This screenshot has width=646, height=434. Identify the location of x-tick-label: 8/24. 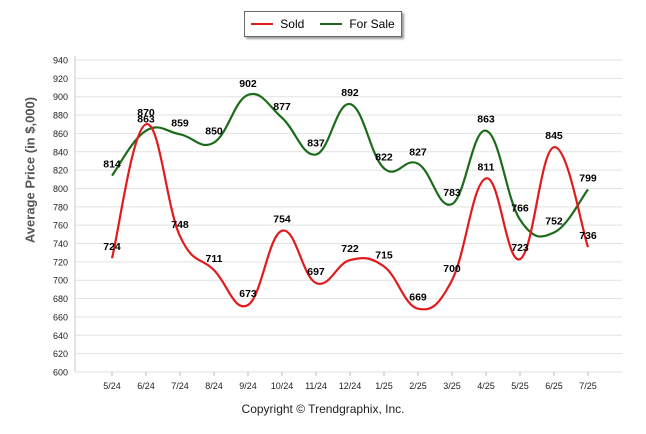
(214, 386).